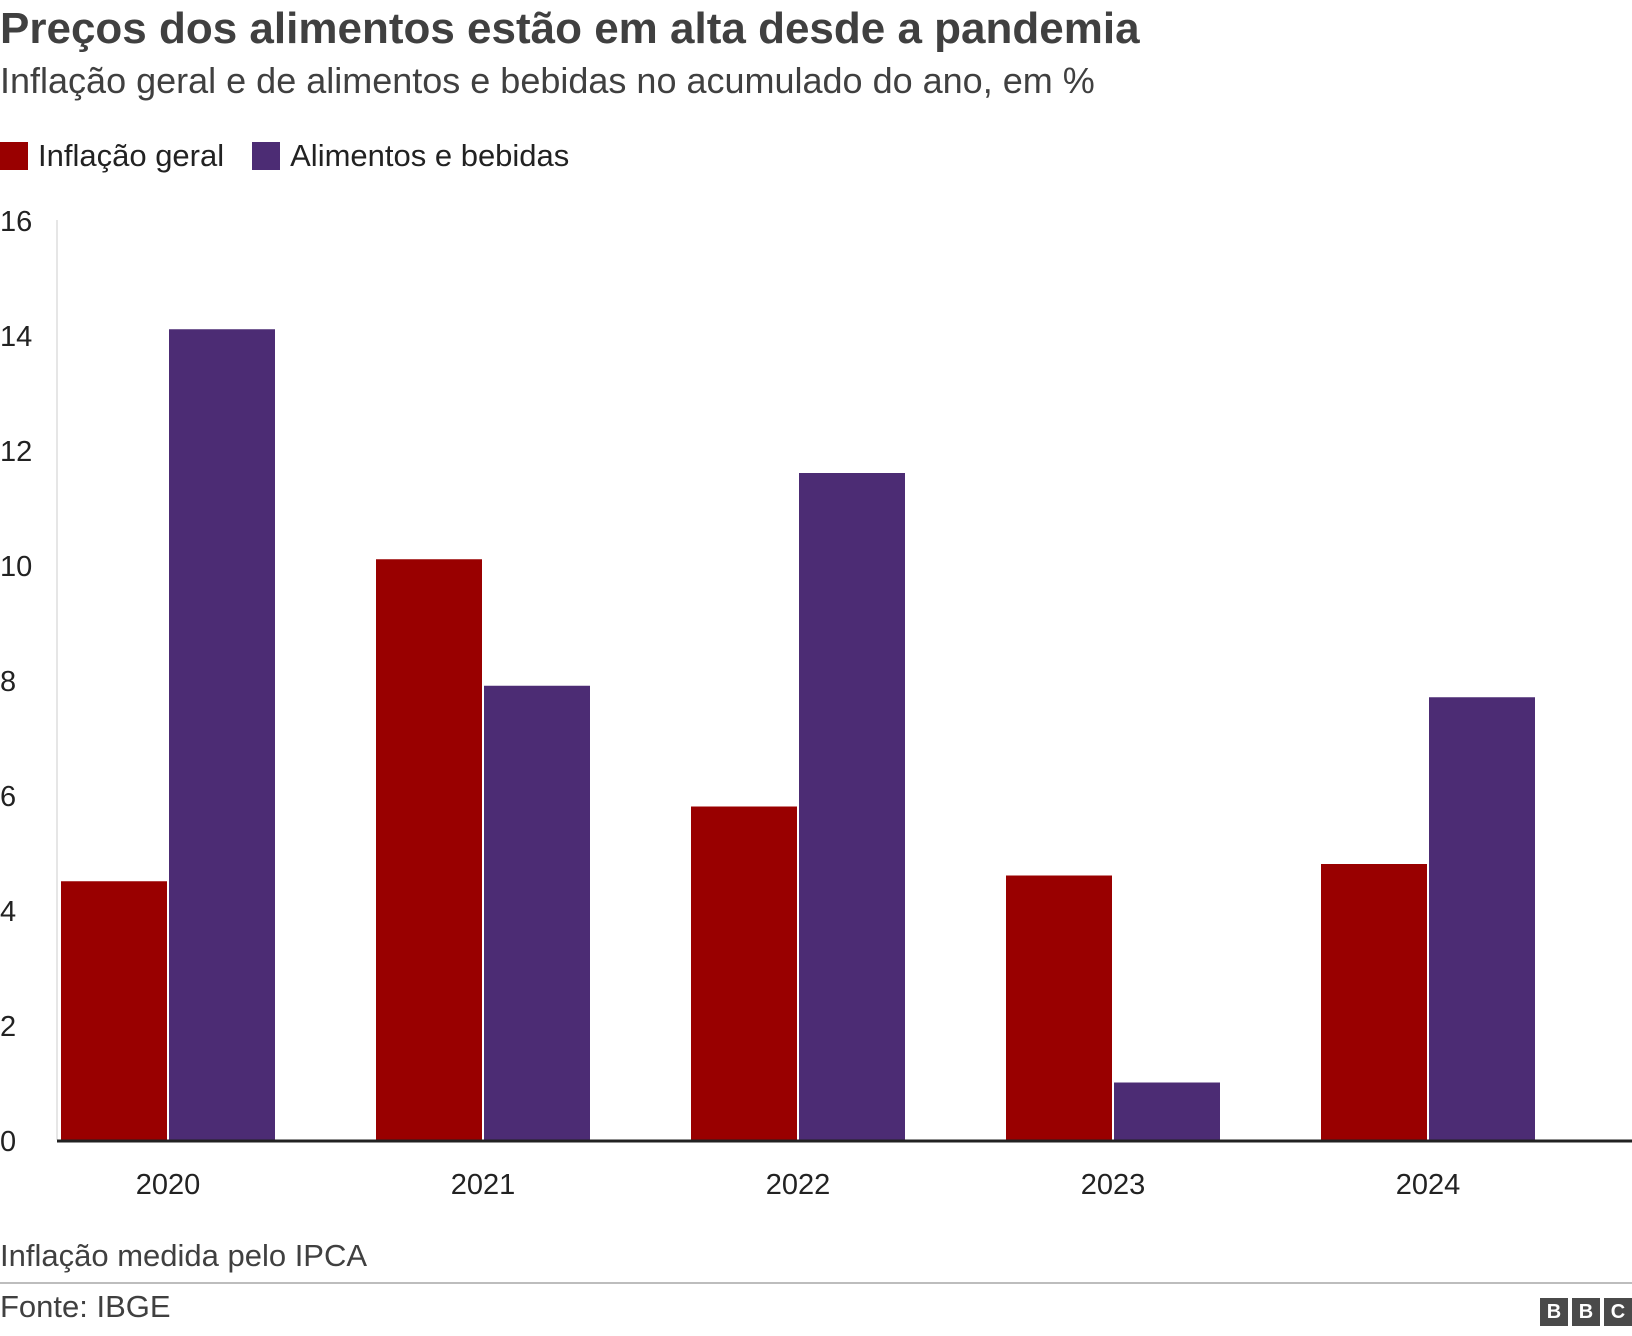 Image resolution: width=1632 pixels, height=1336 pixels. I want to click on legend-label-inflacao-geral: Inflação geral, so click(131, 155).